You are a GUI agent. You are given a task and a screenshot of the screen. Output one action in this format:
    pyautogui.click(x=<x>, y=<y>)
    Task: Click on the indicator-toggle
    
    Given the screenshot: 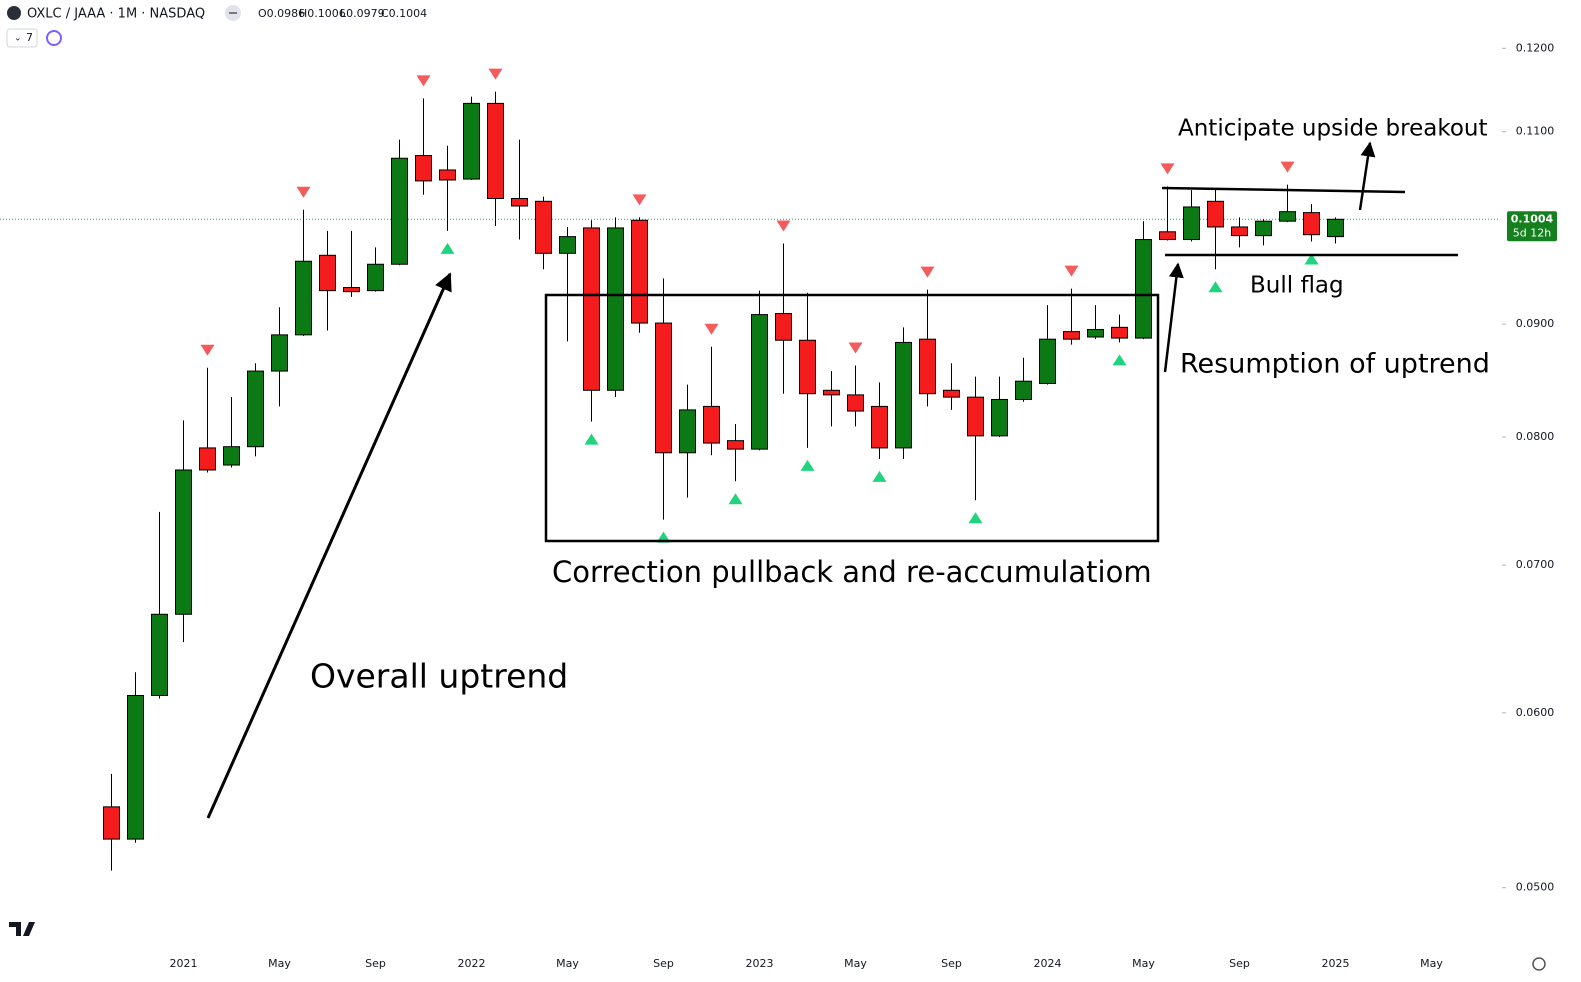 What is the action you would take?
    pyautogui.click(x=22, y=38)
    